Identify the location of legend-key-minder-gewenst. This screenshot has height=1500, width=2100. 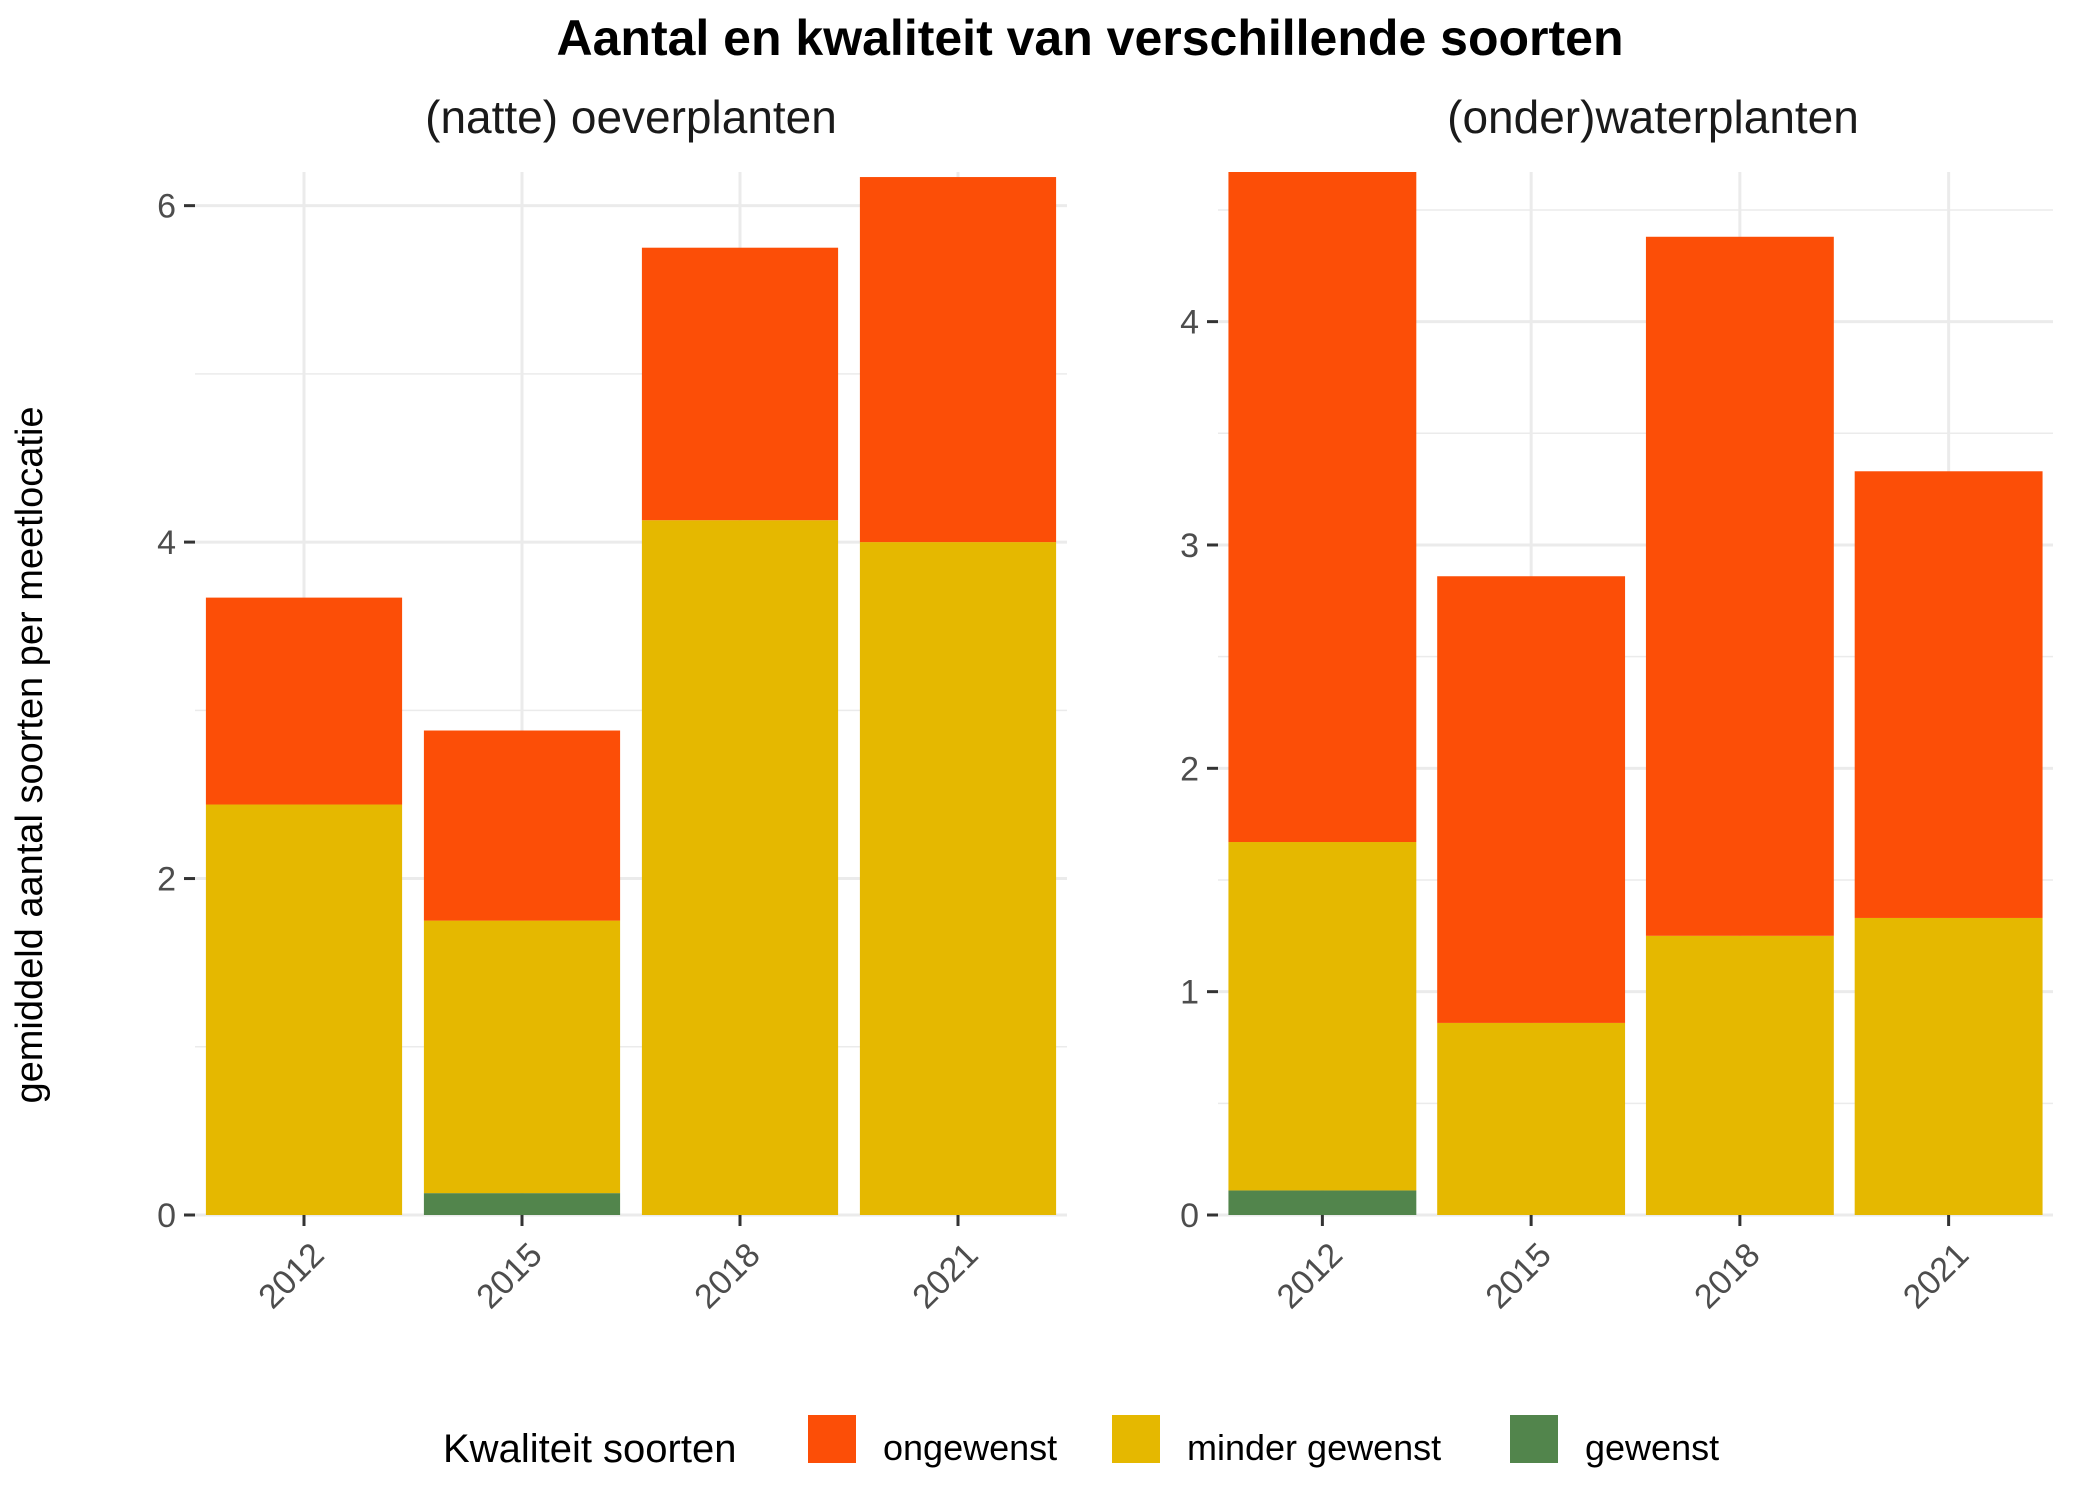
(1136, 1439).